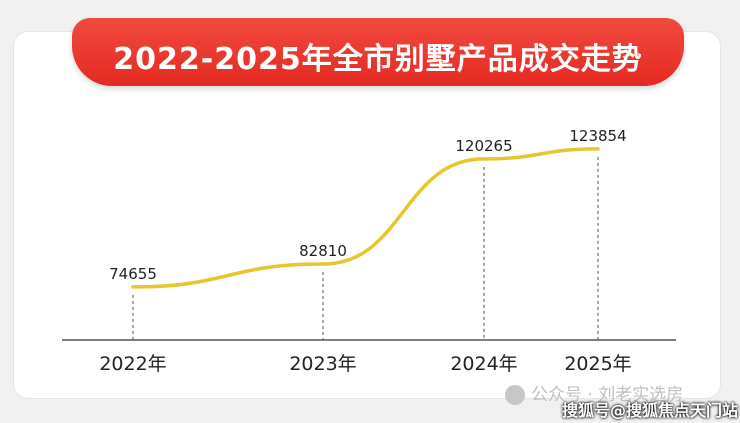 This screenshot has width=740, height=423. Describe the element at coordinates (483, 146) in the screenshot. I see `data-label: 120265` at that location.